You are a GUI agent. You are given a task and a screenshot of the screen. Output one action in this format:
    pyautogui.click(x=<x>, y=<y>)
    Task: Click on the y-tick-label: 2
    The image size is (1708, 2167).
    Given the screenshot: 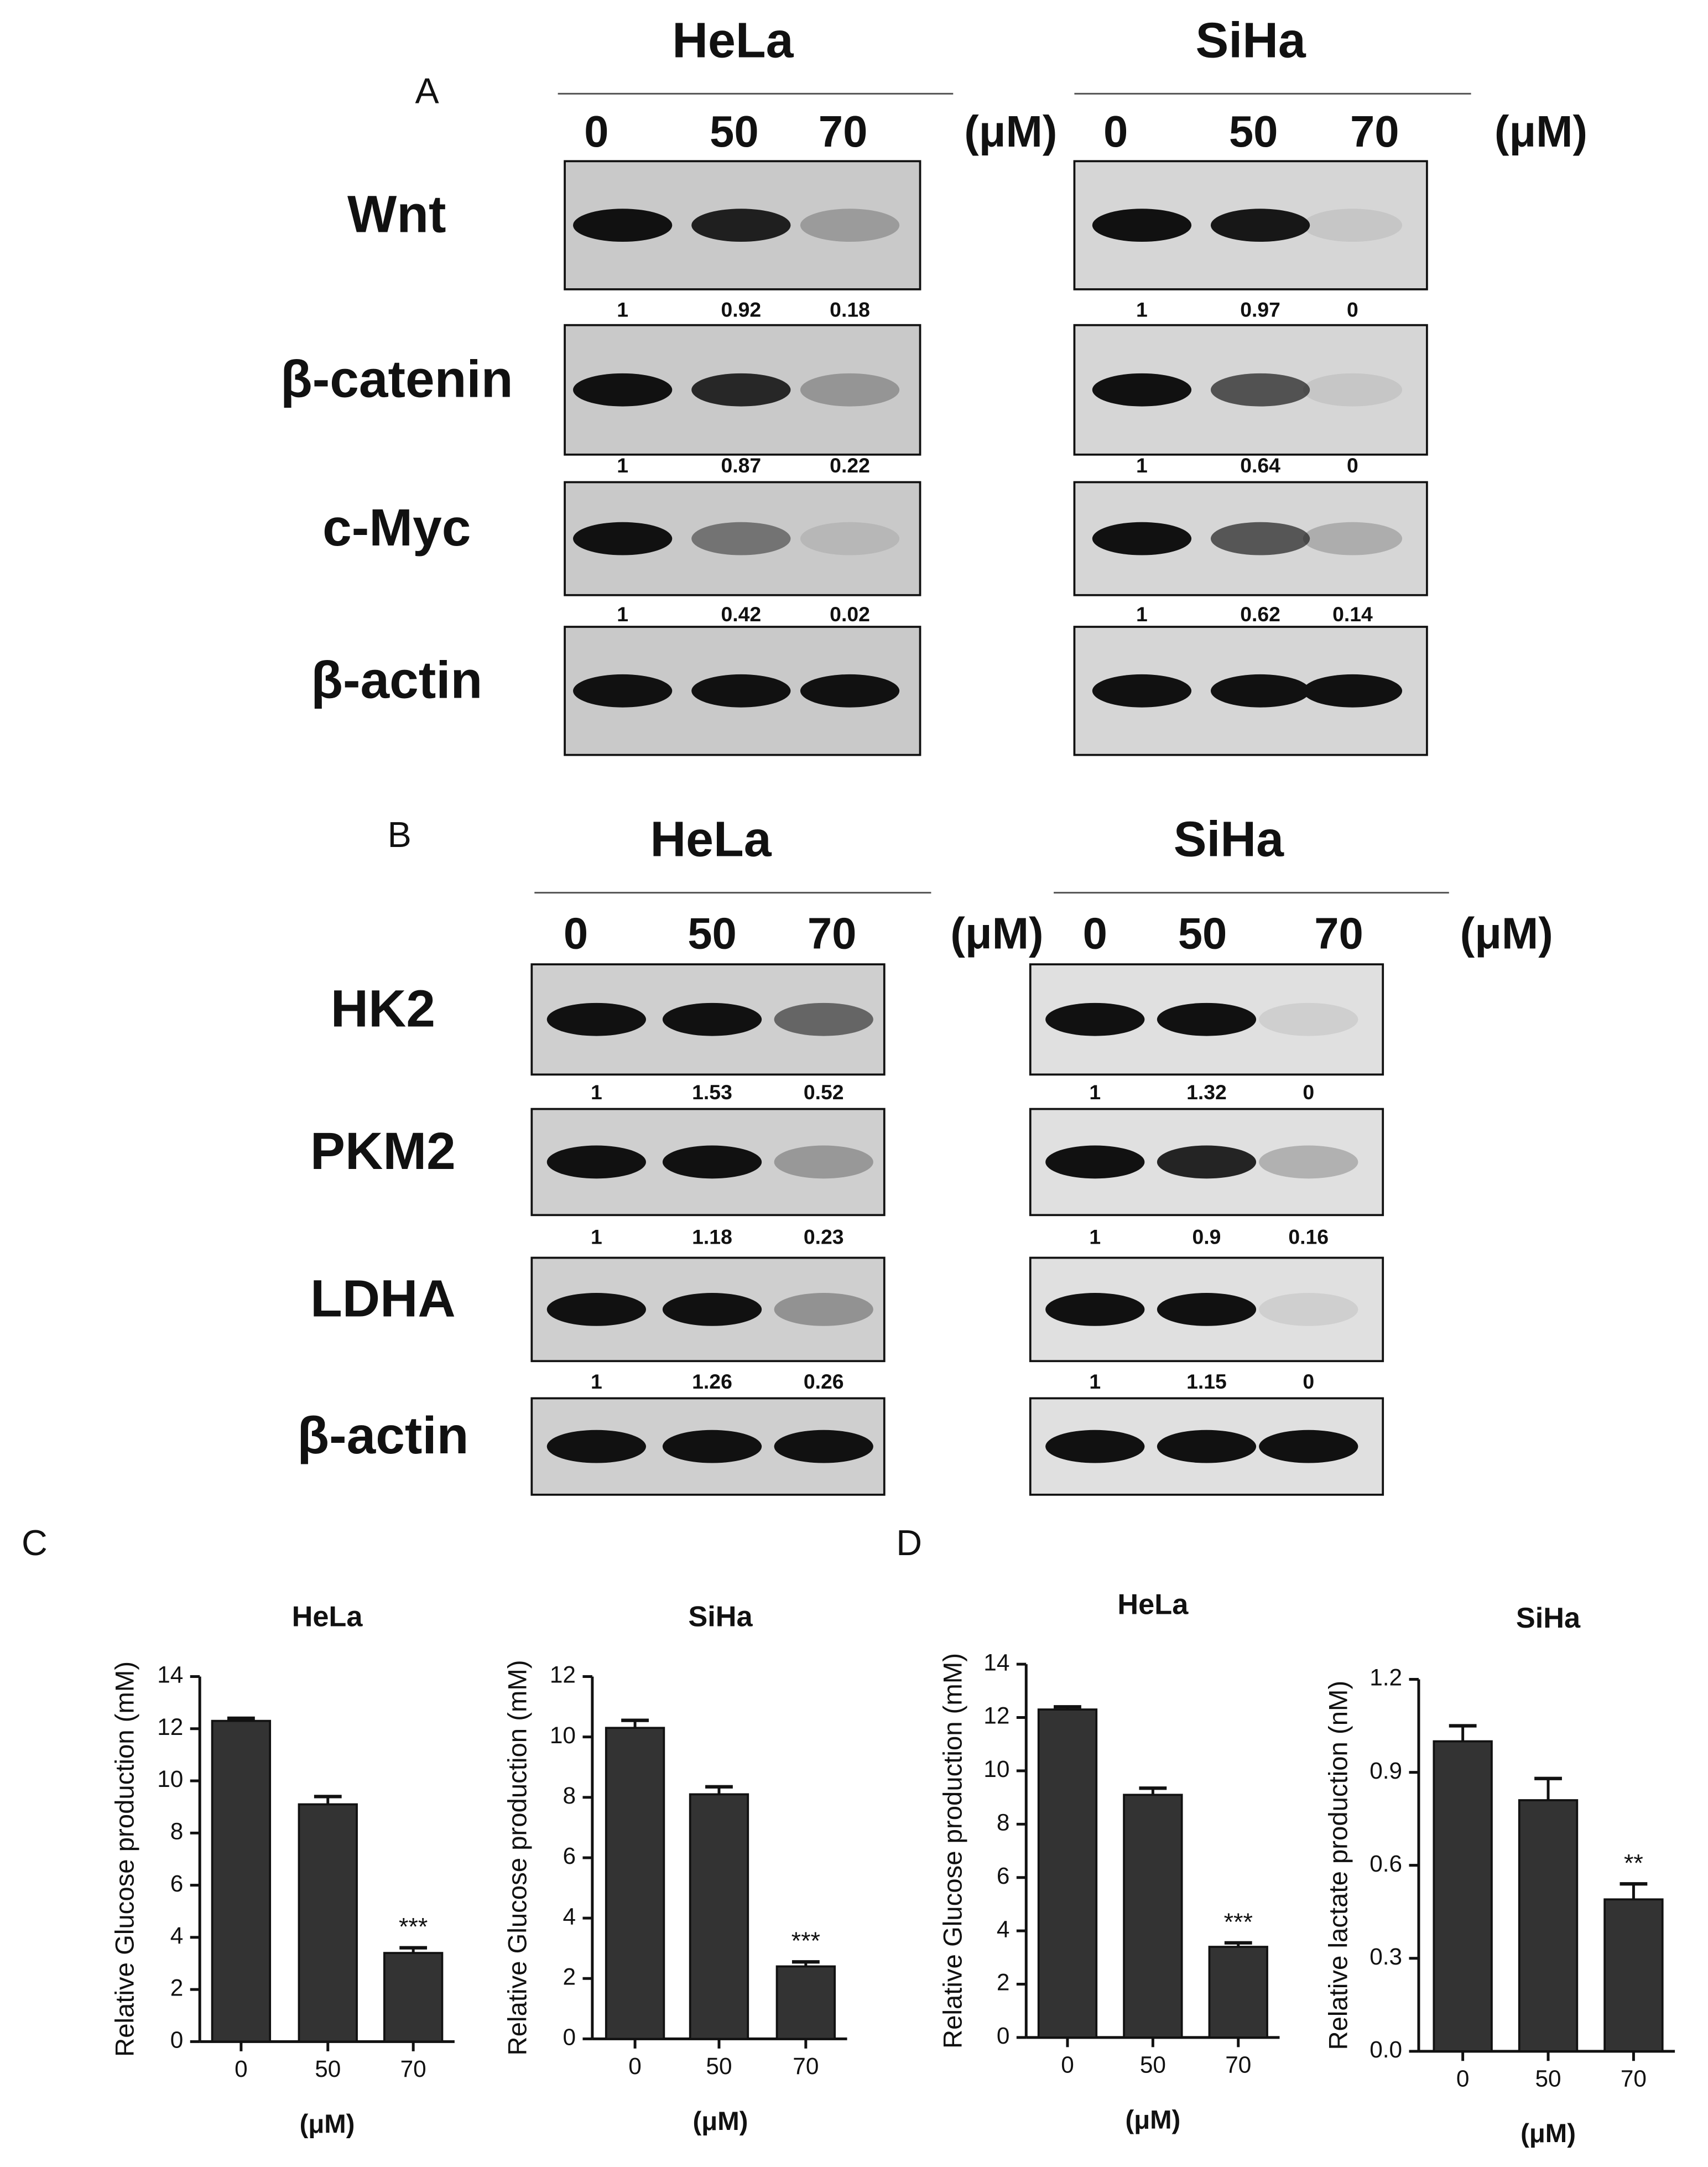 What is the action you would take?
    pyautogui.click(x=177, y=1987)
    